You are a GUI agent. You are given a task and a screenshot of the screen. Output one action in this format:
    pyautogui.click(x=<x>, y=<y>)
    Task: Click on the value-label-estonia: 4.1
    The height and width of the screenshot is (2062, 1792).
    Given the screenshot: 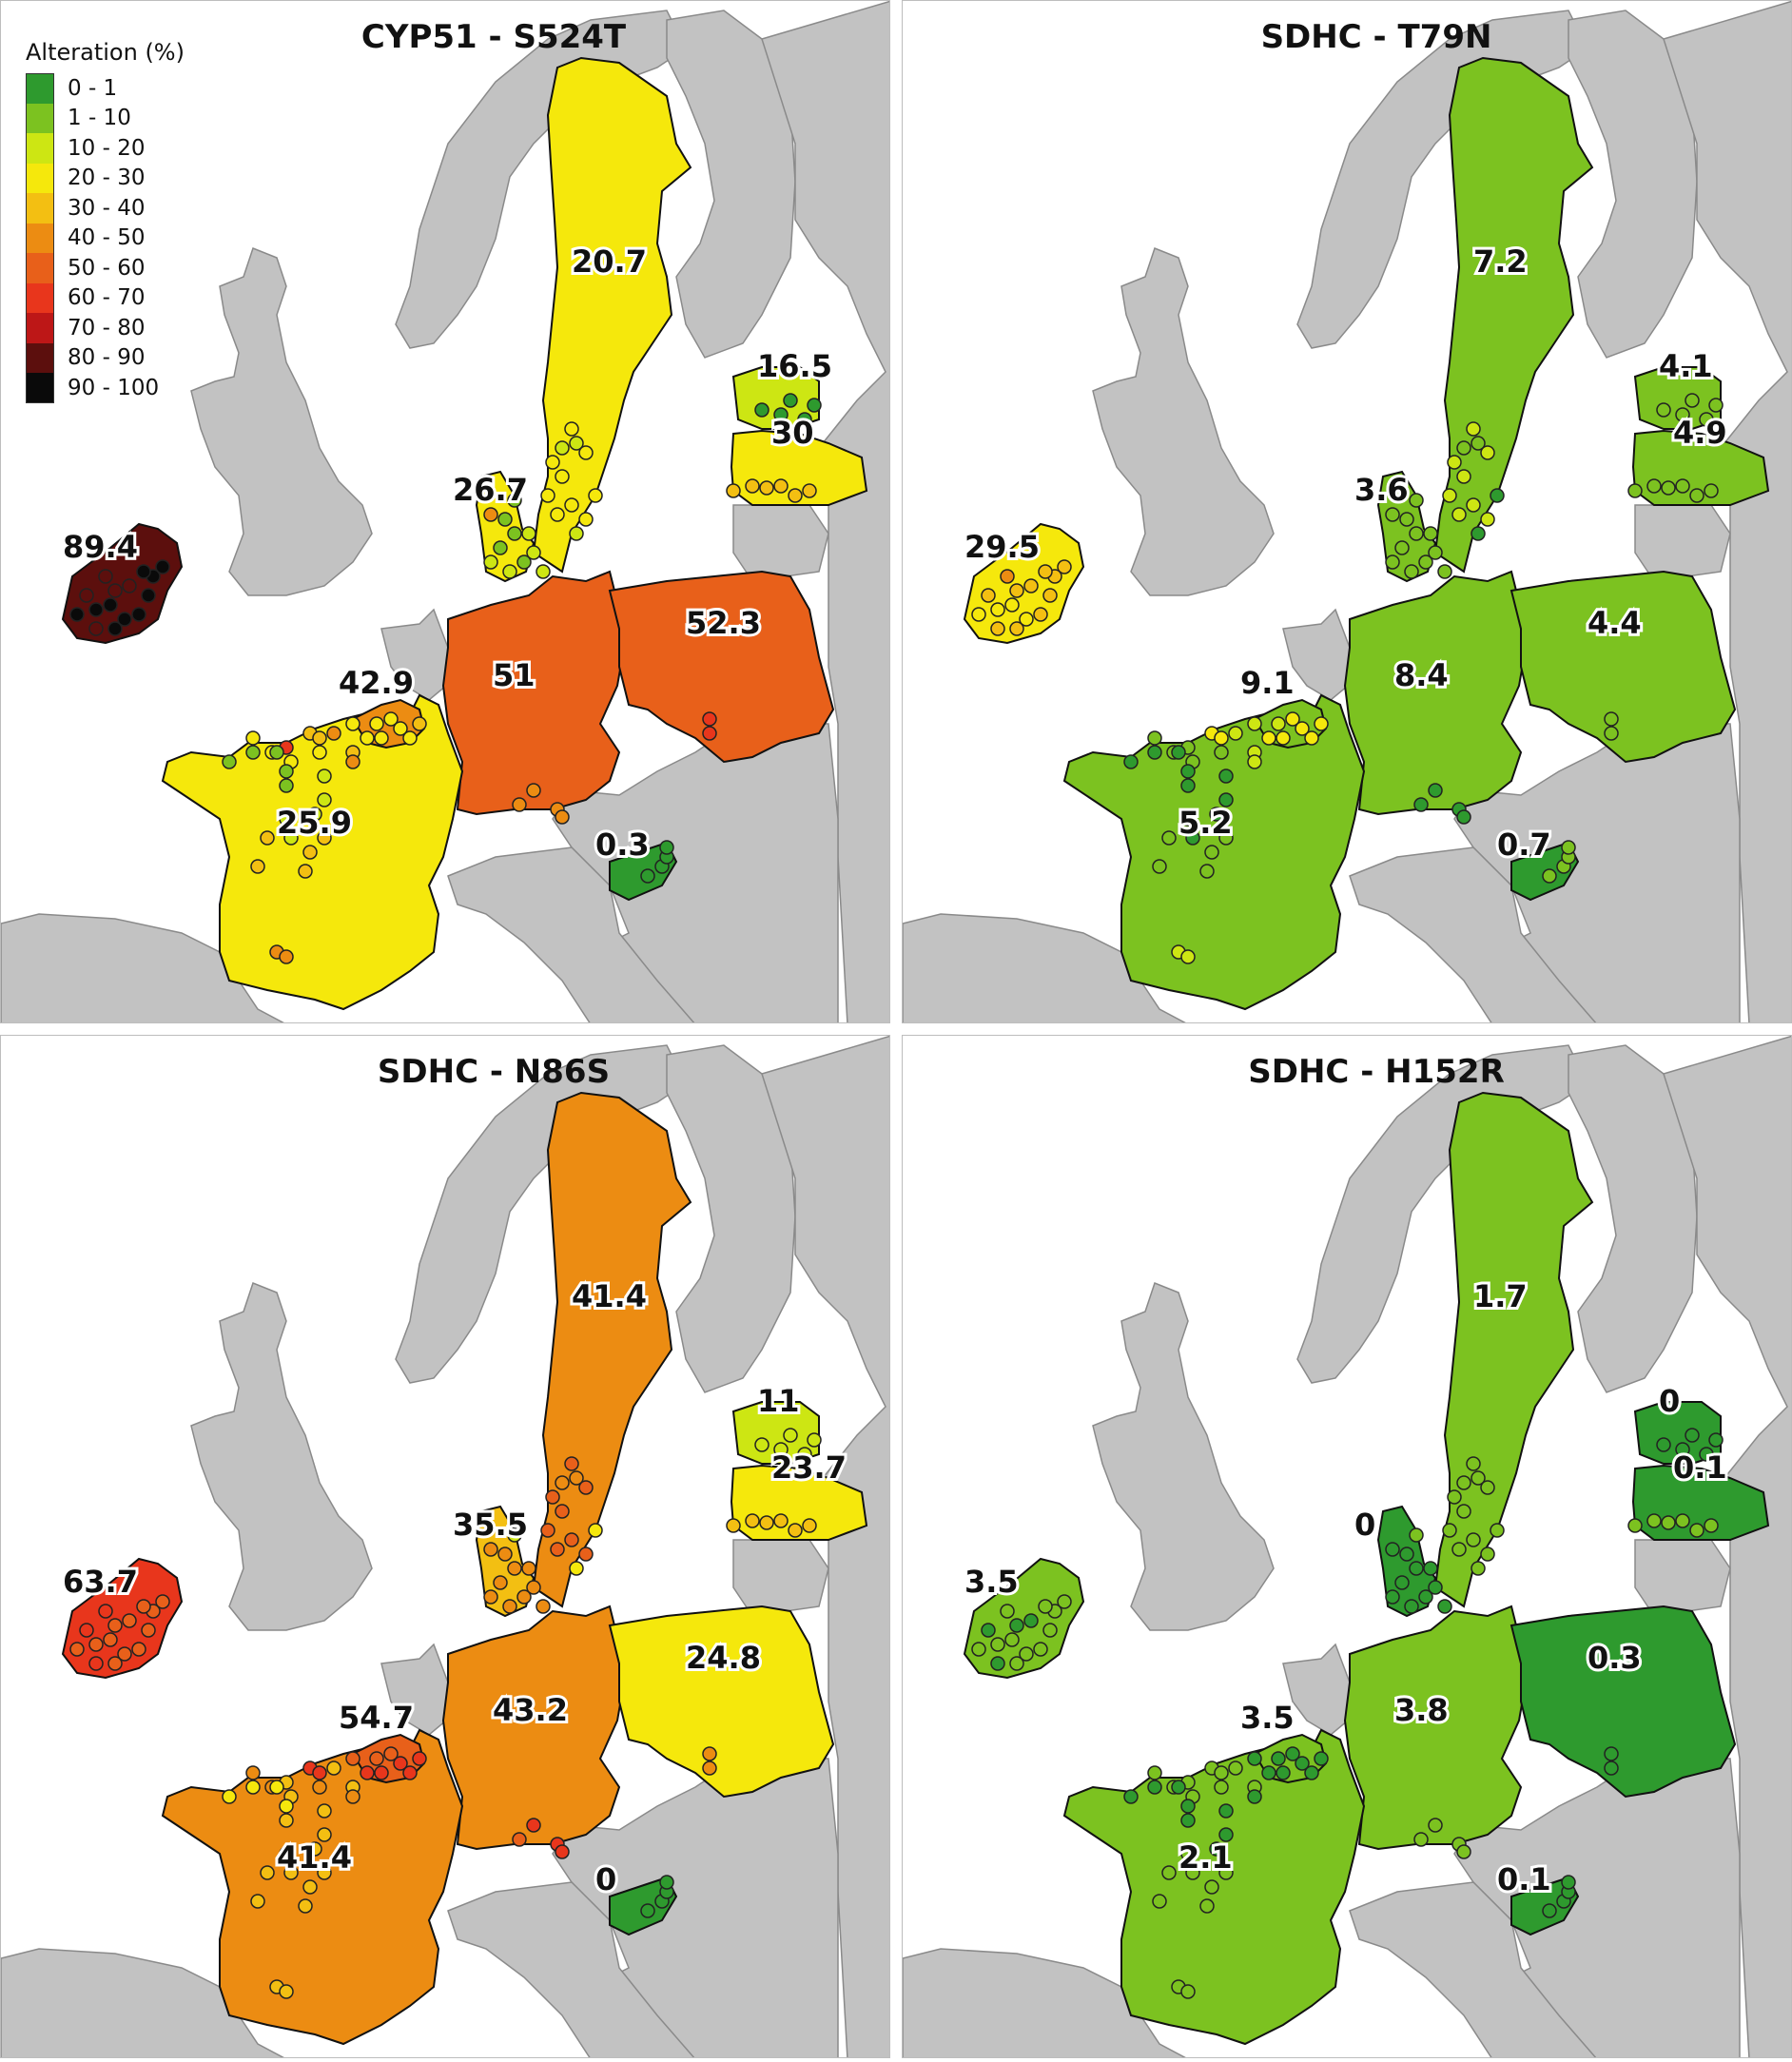 What is the action you would take?
    pyautogui.click(x=1686, y=366)
    